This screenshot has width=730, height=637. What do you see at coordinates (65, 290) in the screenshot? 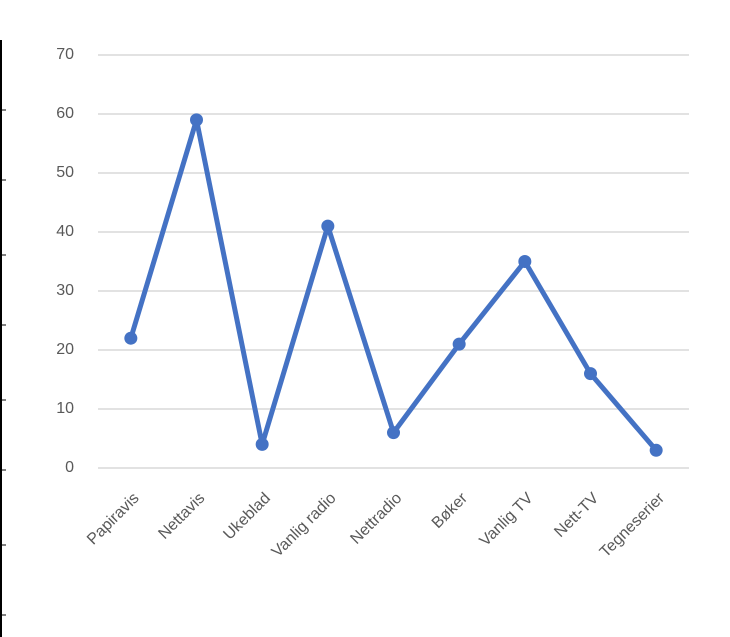
I see `y-tick-label: 30` at bounding box center [65, 290].